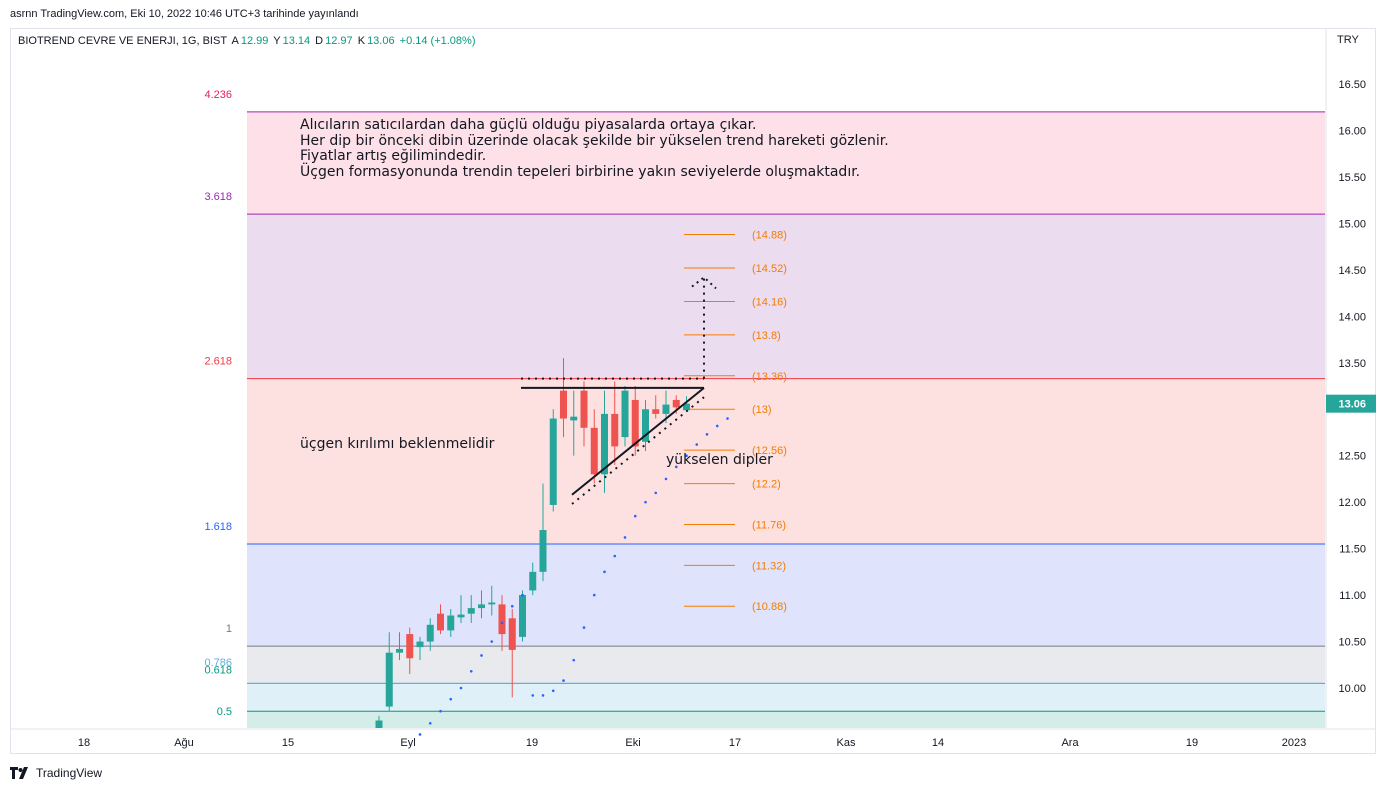 The image size is (1386, 791). Describe the element at coordinates (1352, 643) in the screenshot. I see `price-tick-label: 10.50` at that location.